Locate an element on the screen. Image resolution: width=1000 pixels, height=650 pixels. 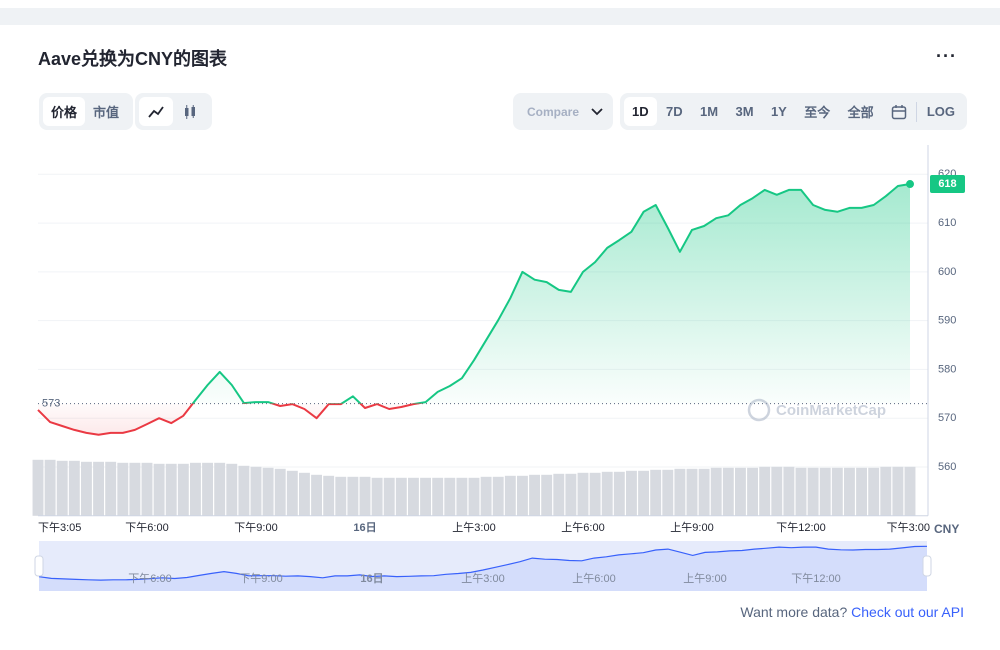
watermark: CoinMarketCap is located at coordinates (816, 410).